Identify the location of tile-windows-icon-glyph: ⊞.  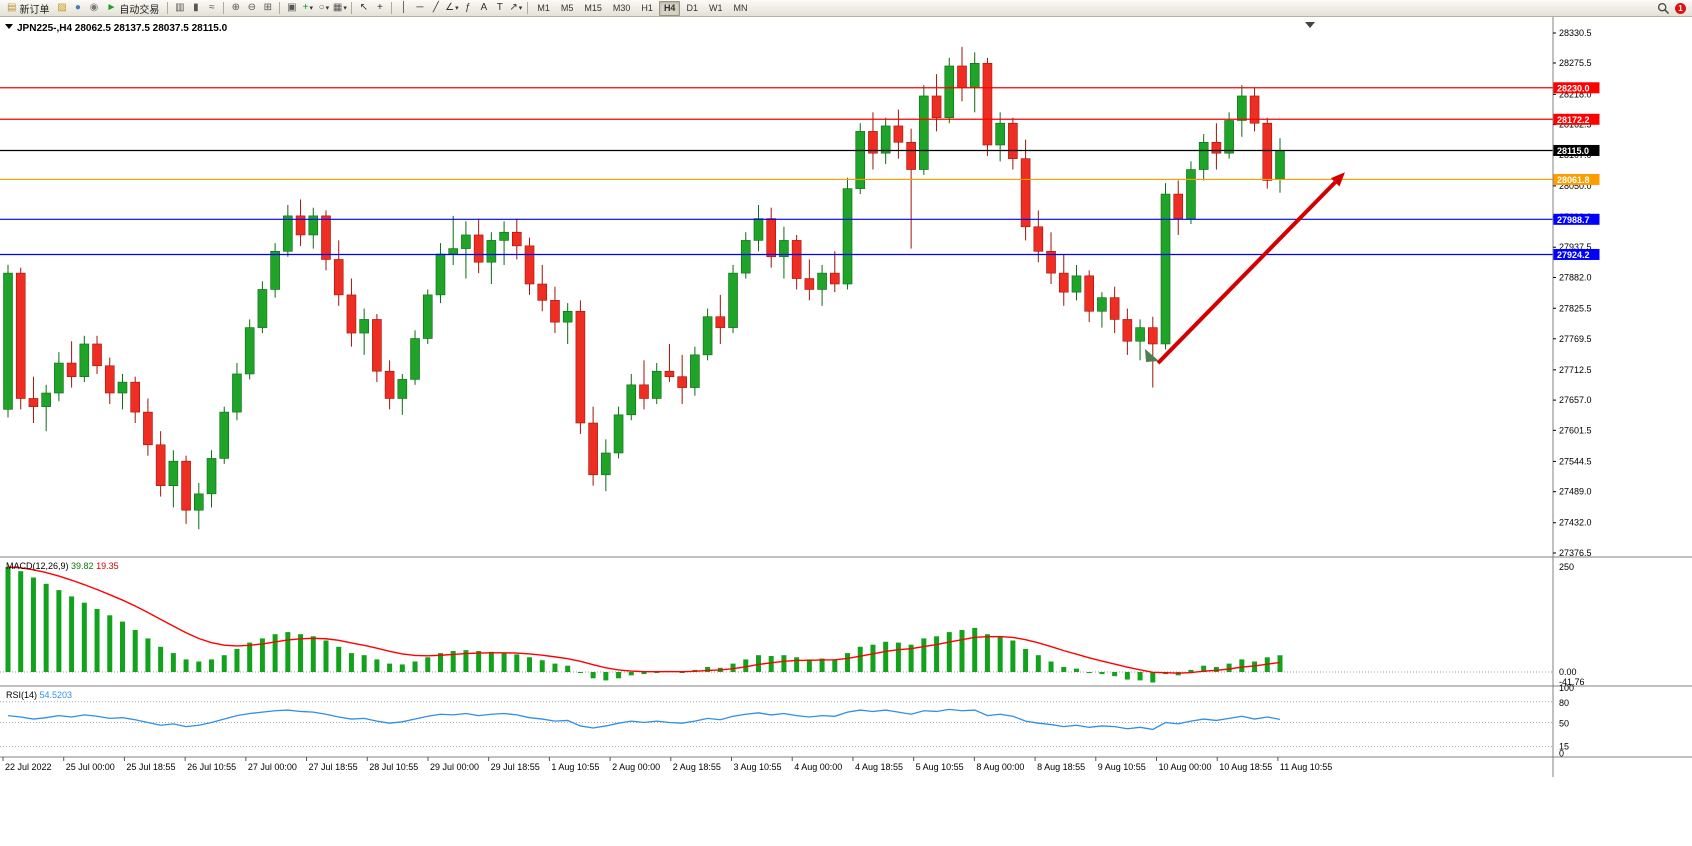
(268, 7).